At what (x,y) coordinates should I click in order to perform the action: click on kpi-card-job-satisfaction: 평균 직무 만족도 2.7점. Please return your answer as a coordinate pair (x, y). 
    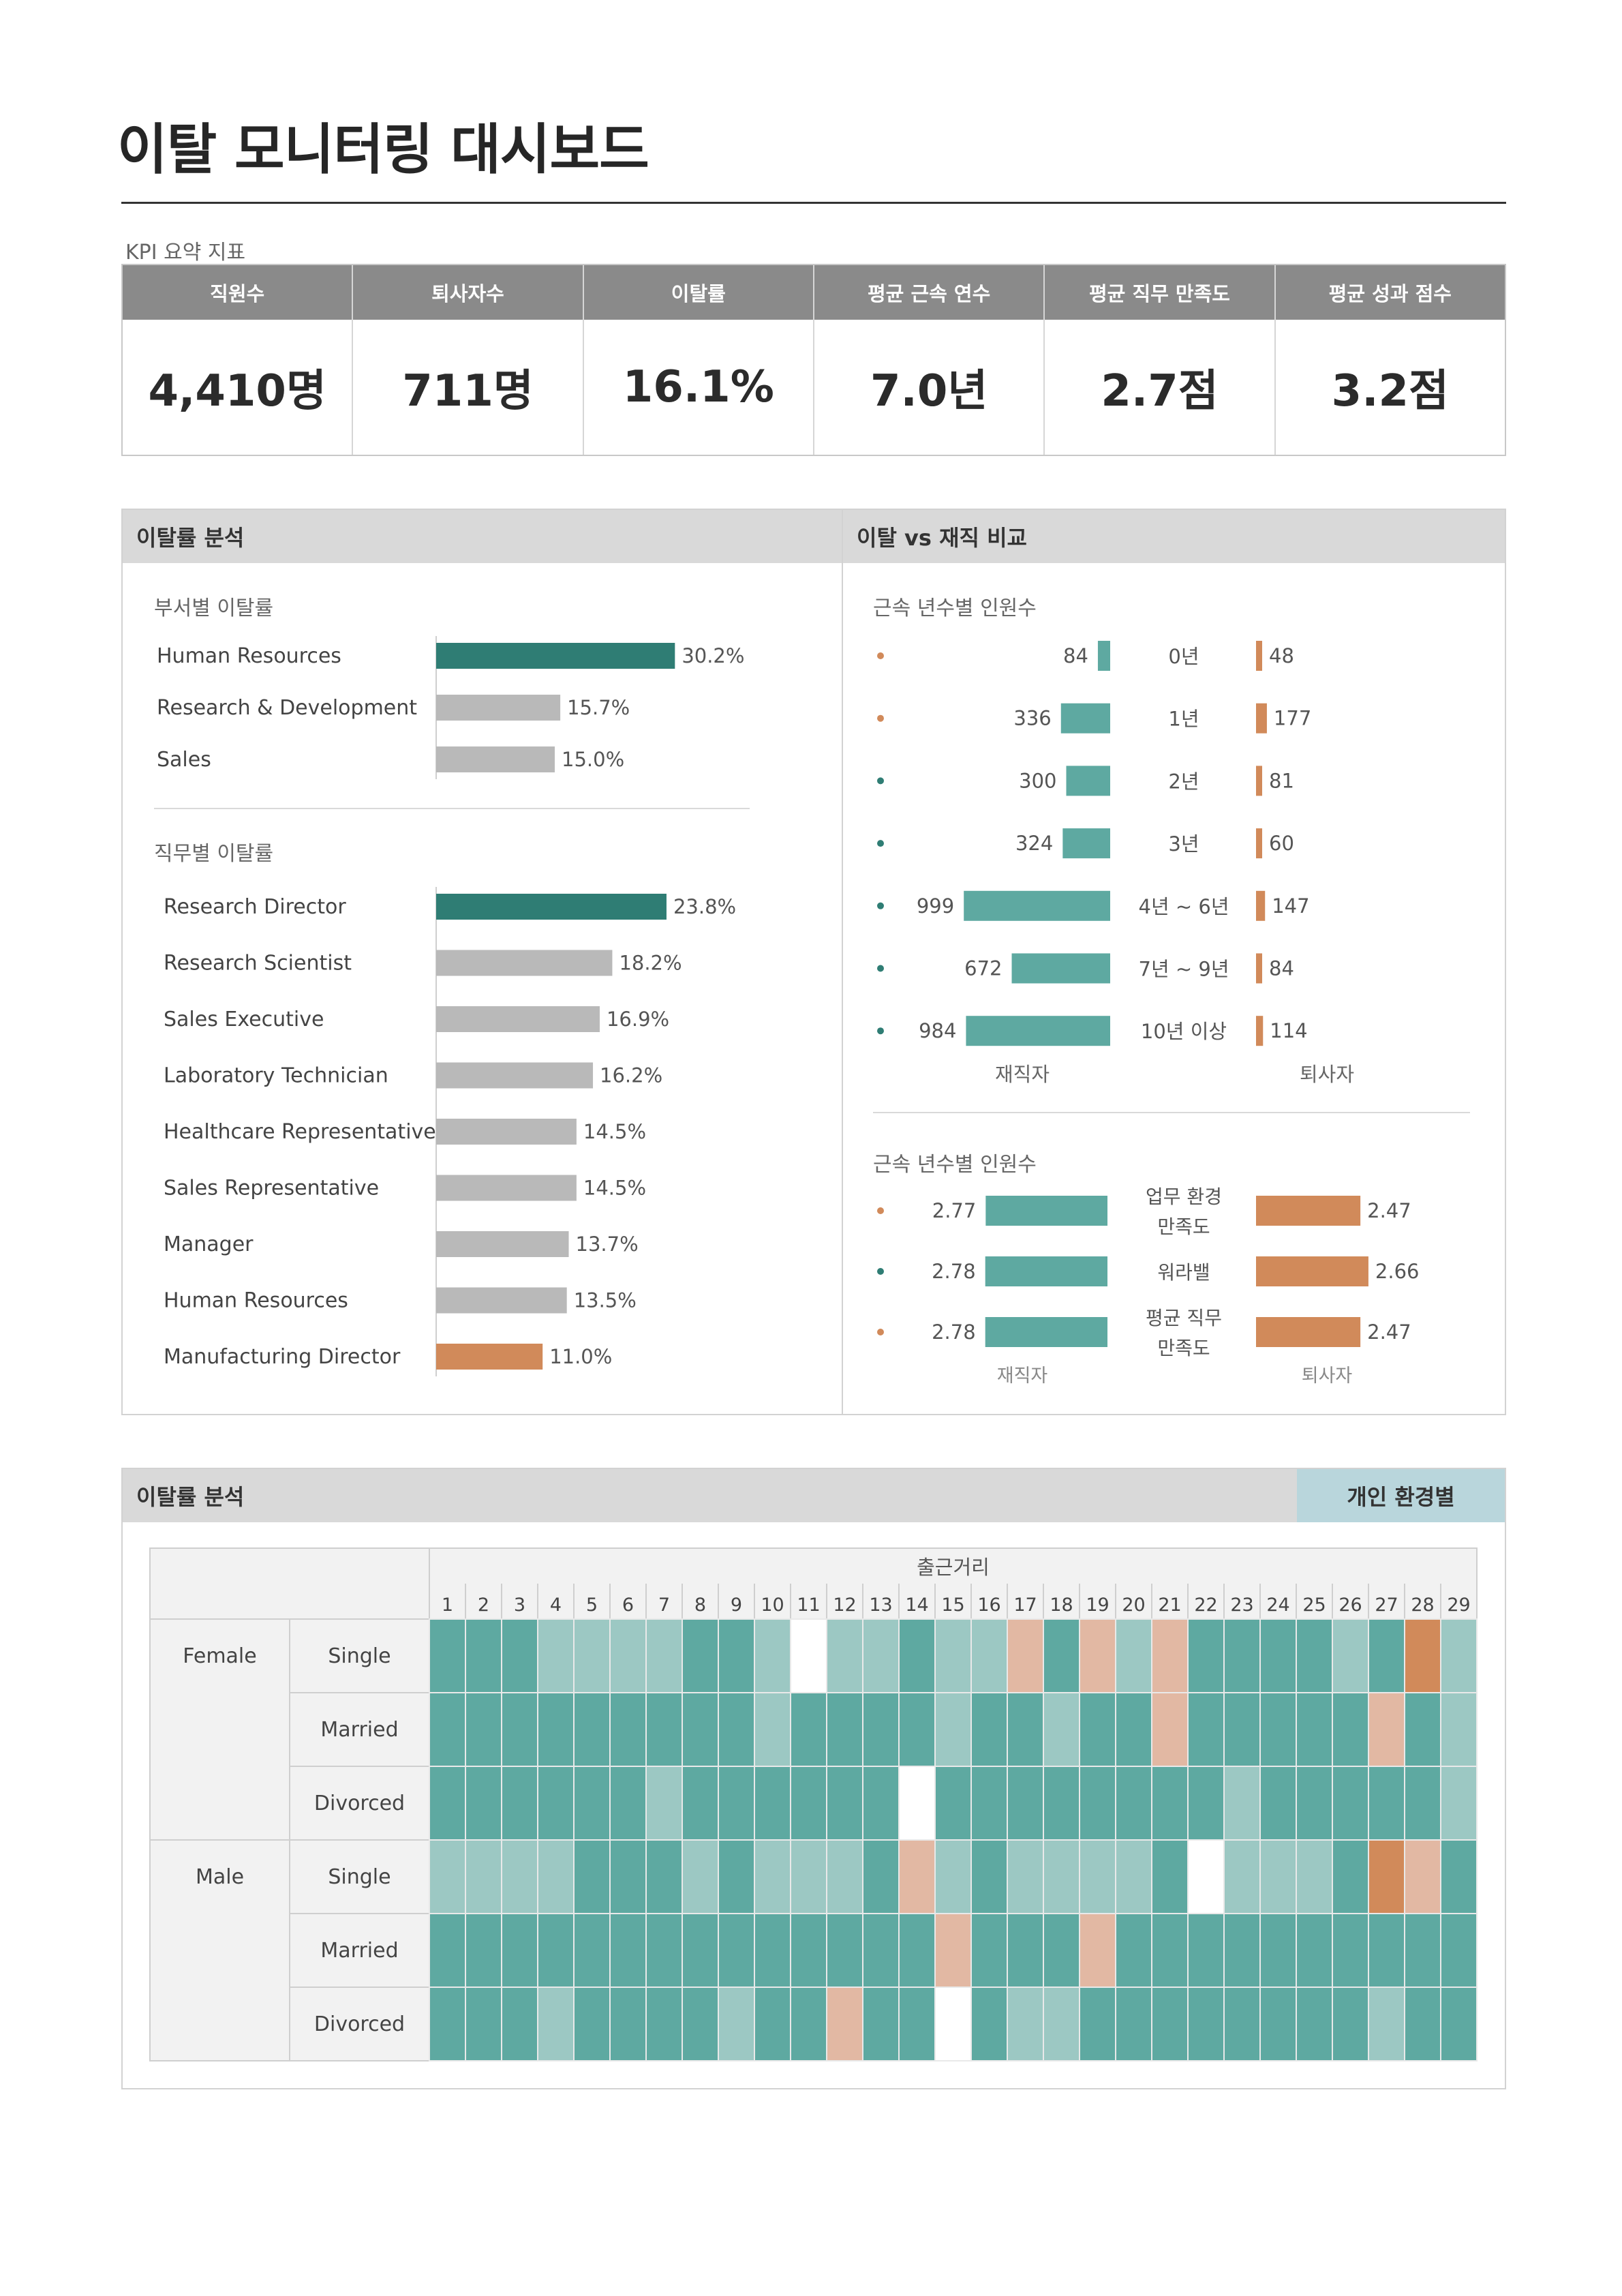
    Looking at the image, I should click on (1160, 360).